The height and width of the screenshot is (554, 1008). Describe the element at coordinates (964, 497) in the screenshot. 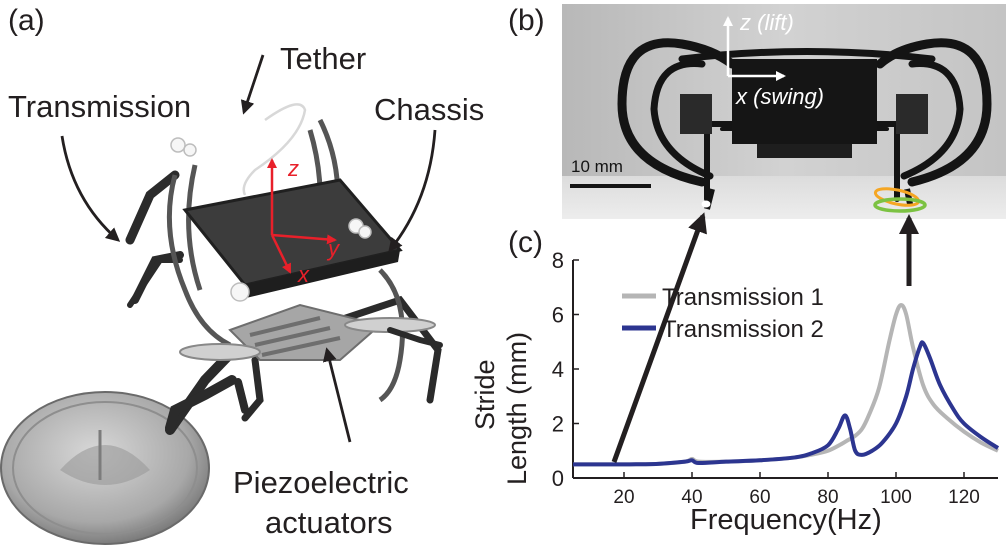

I see `x-tick-label: 120` at that location.